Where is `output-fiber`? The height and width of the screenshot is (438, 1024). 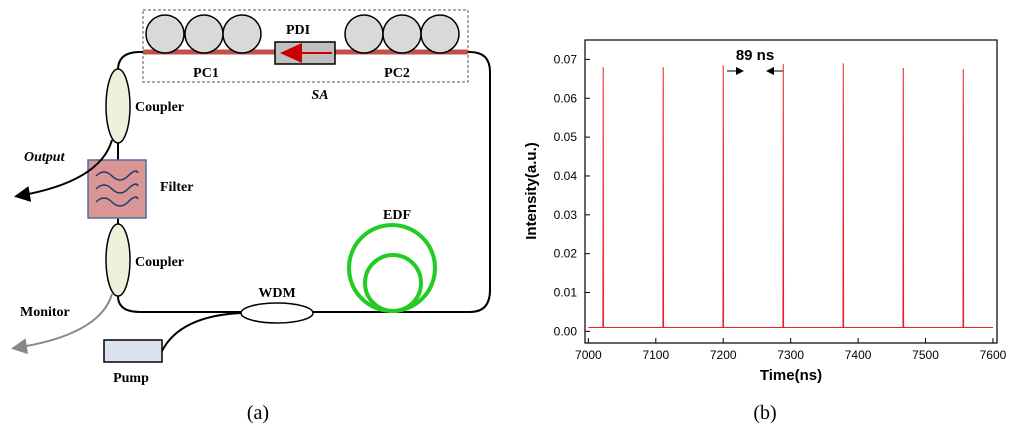 output-fiber is located at coordinates (63, 170).